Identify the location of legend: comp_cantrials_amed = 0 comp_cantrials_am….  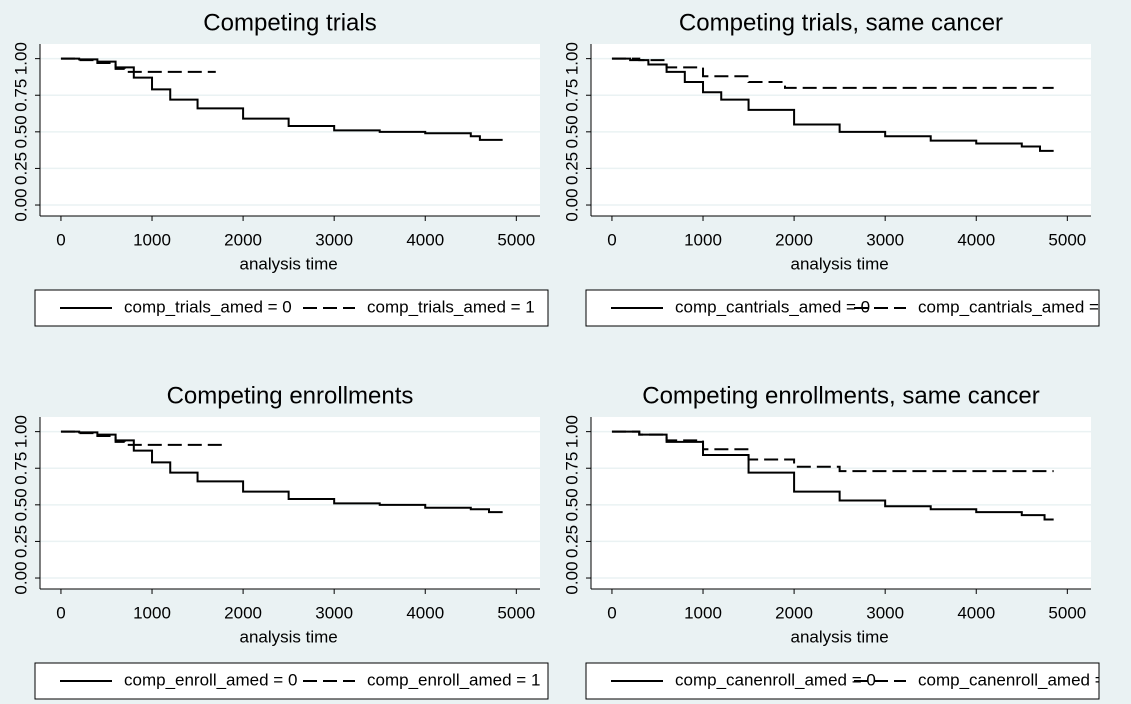
(862, 306).